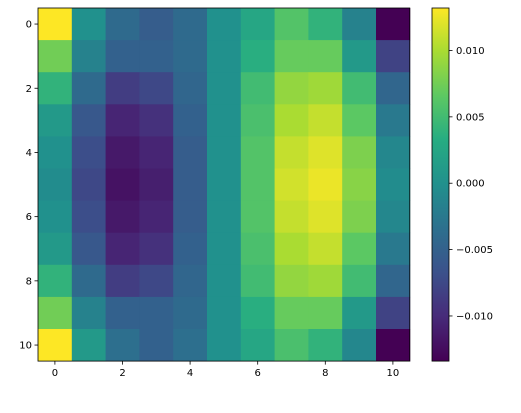 The image size is (521, 413). What do you see at coordinates (156, 88) in the screenshot?
I see `heatmap-cell-r2-c3` at bounding box center [156, 88].